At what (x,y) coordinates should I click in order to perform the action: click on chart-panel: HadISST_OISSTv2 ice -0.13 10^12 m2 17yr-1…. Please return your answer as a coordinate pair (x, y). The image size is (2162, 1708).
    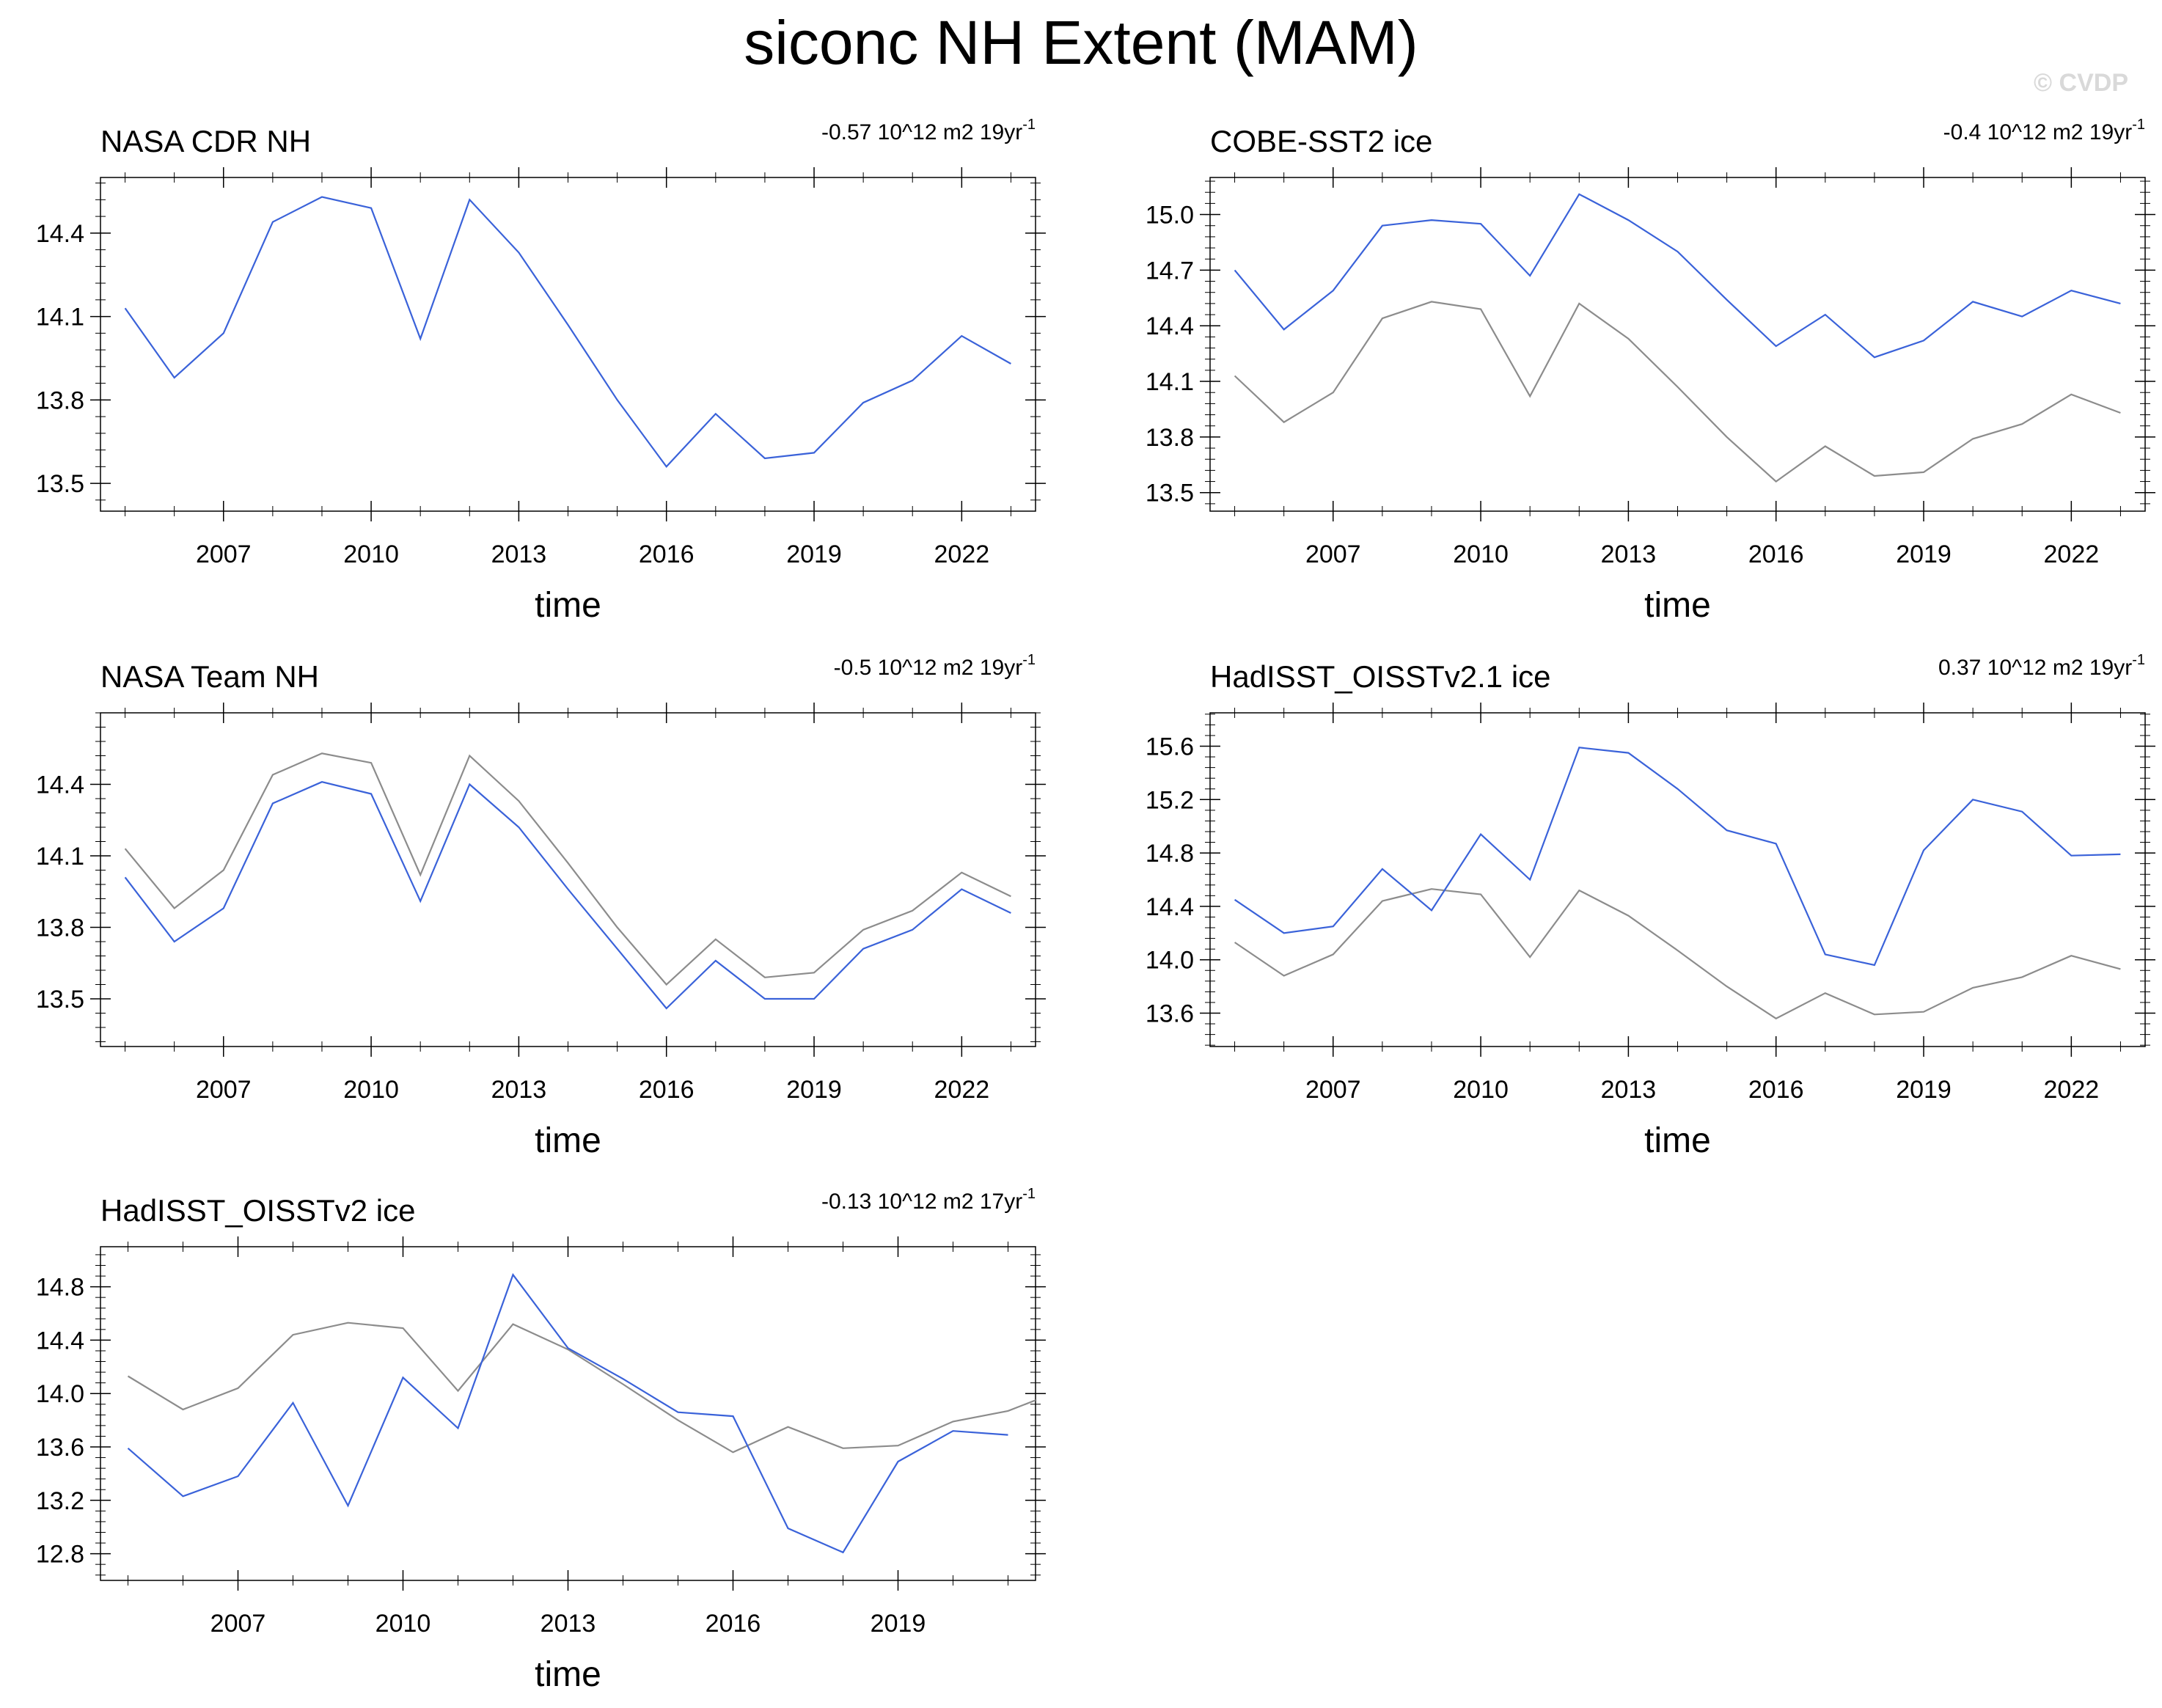
    Looking at the image, I should click on (541, 1440).